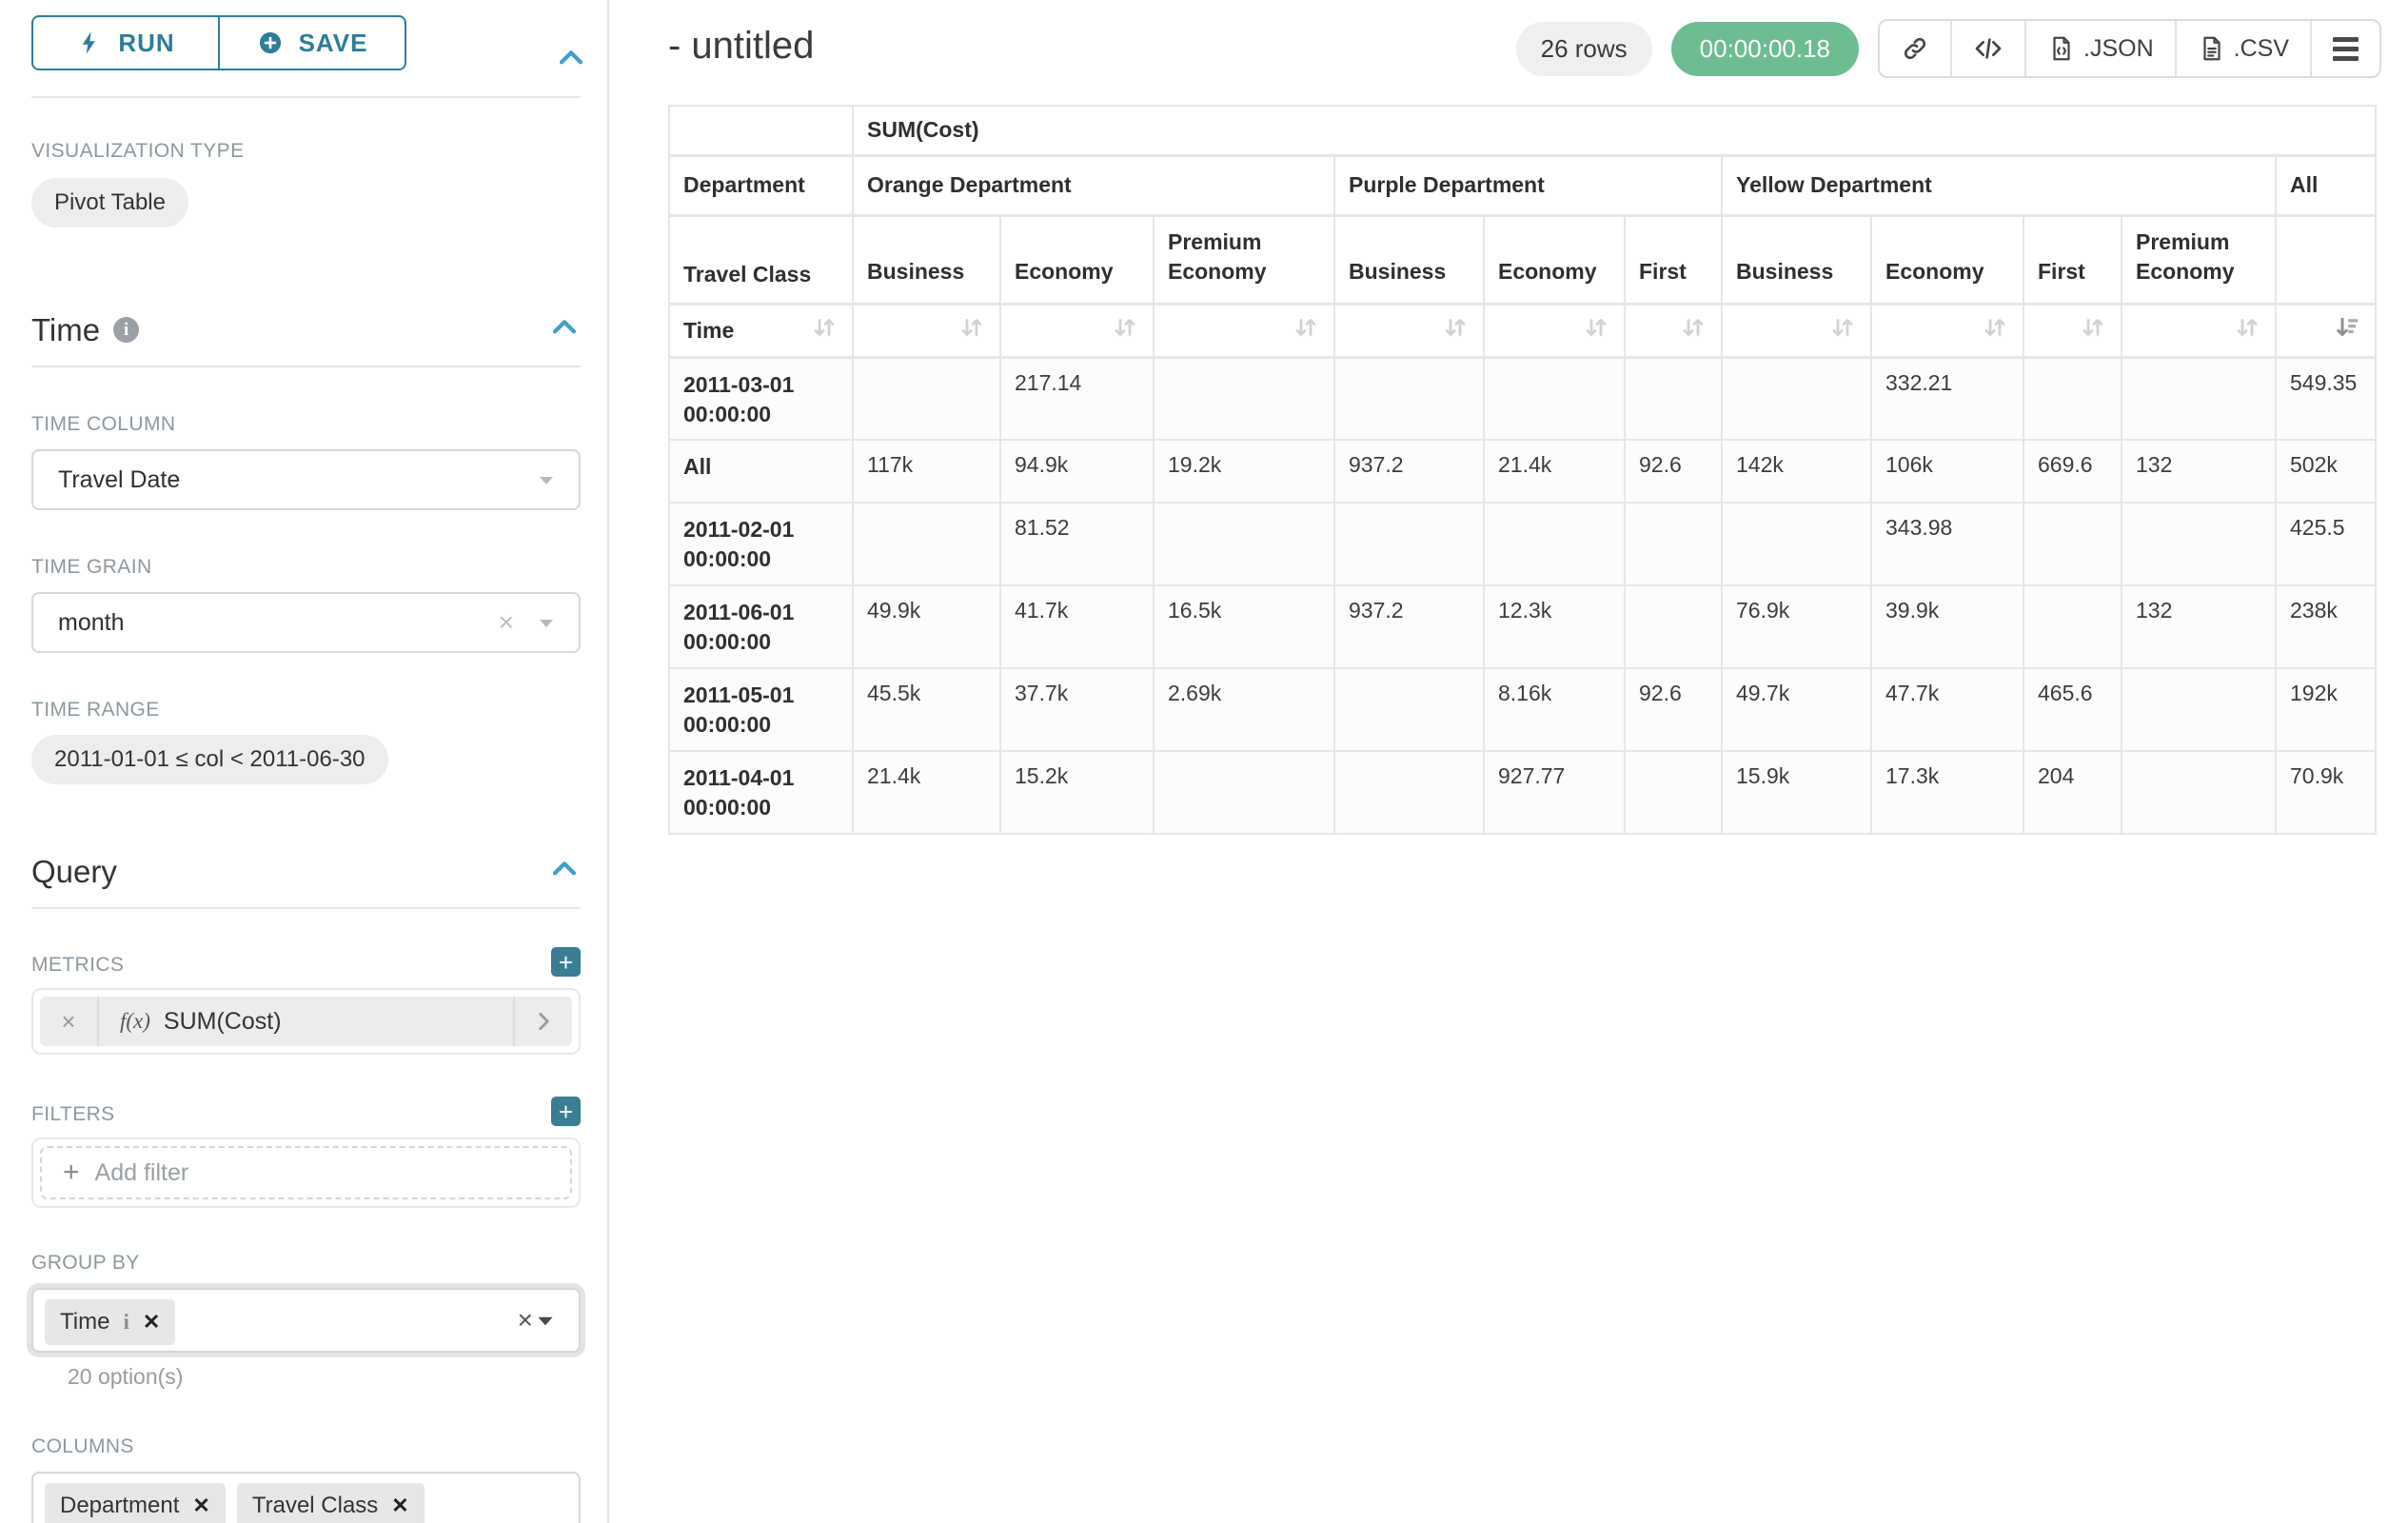  What do you see at coordinates (926, 627) in the screenshot?
I see `pivot-cell: 49.9k` at bounding box center [926, 627].